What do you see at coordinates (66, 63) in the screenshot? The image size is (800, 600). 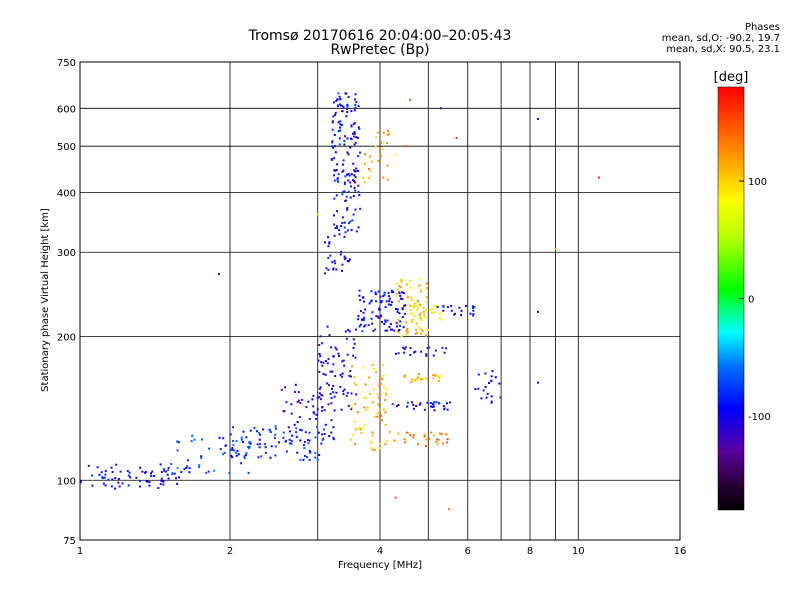 I see `y-tick-label: 750` at bounding box center [66, 63].